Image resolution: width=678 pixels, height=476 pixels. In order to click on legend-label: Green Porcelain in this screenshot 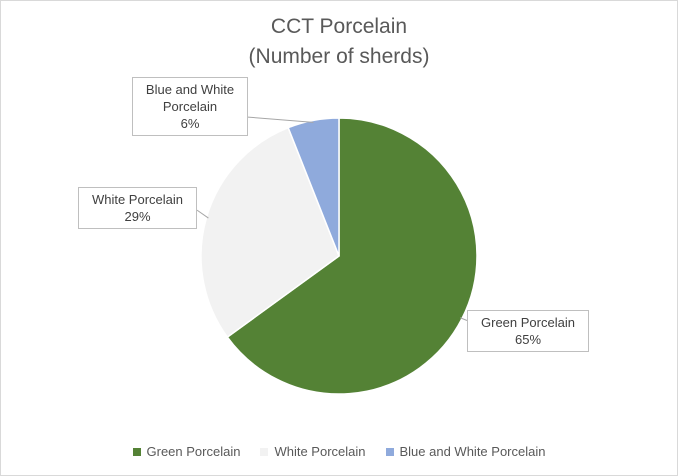, I will do `click(193, 451)`.